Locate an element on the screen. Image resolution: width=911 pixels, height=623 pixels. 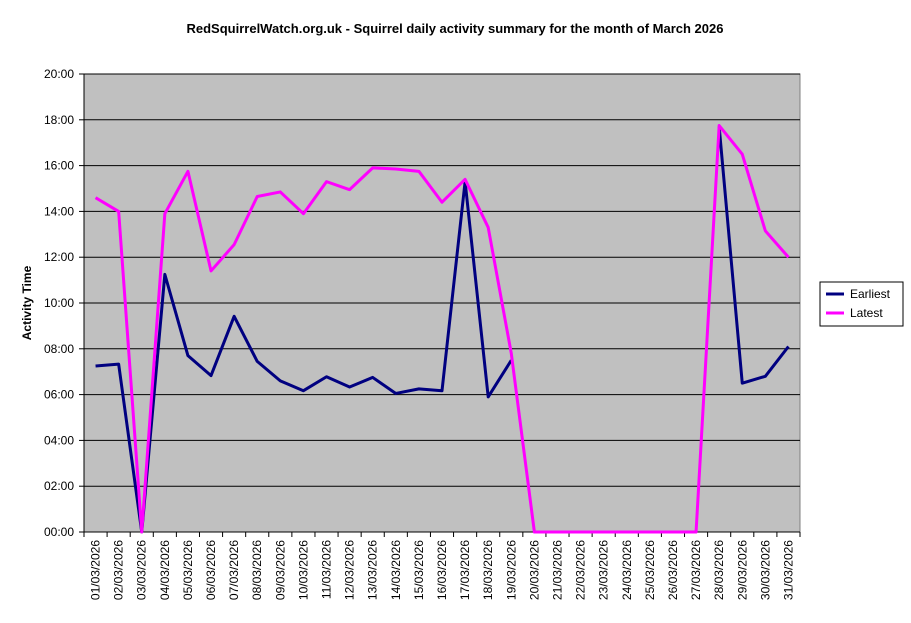
x-tick-label: 12/03/2026 is located at coordinates (350, 570).